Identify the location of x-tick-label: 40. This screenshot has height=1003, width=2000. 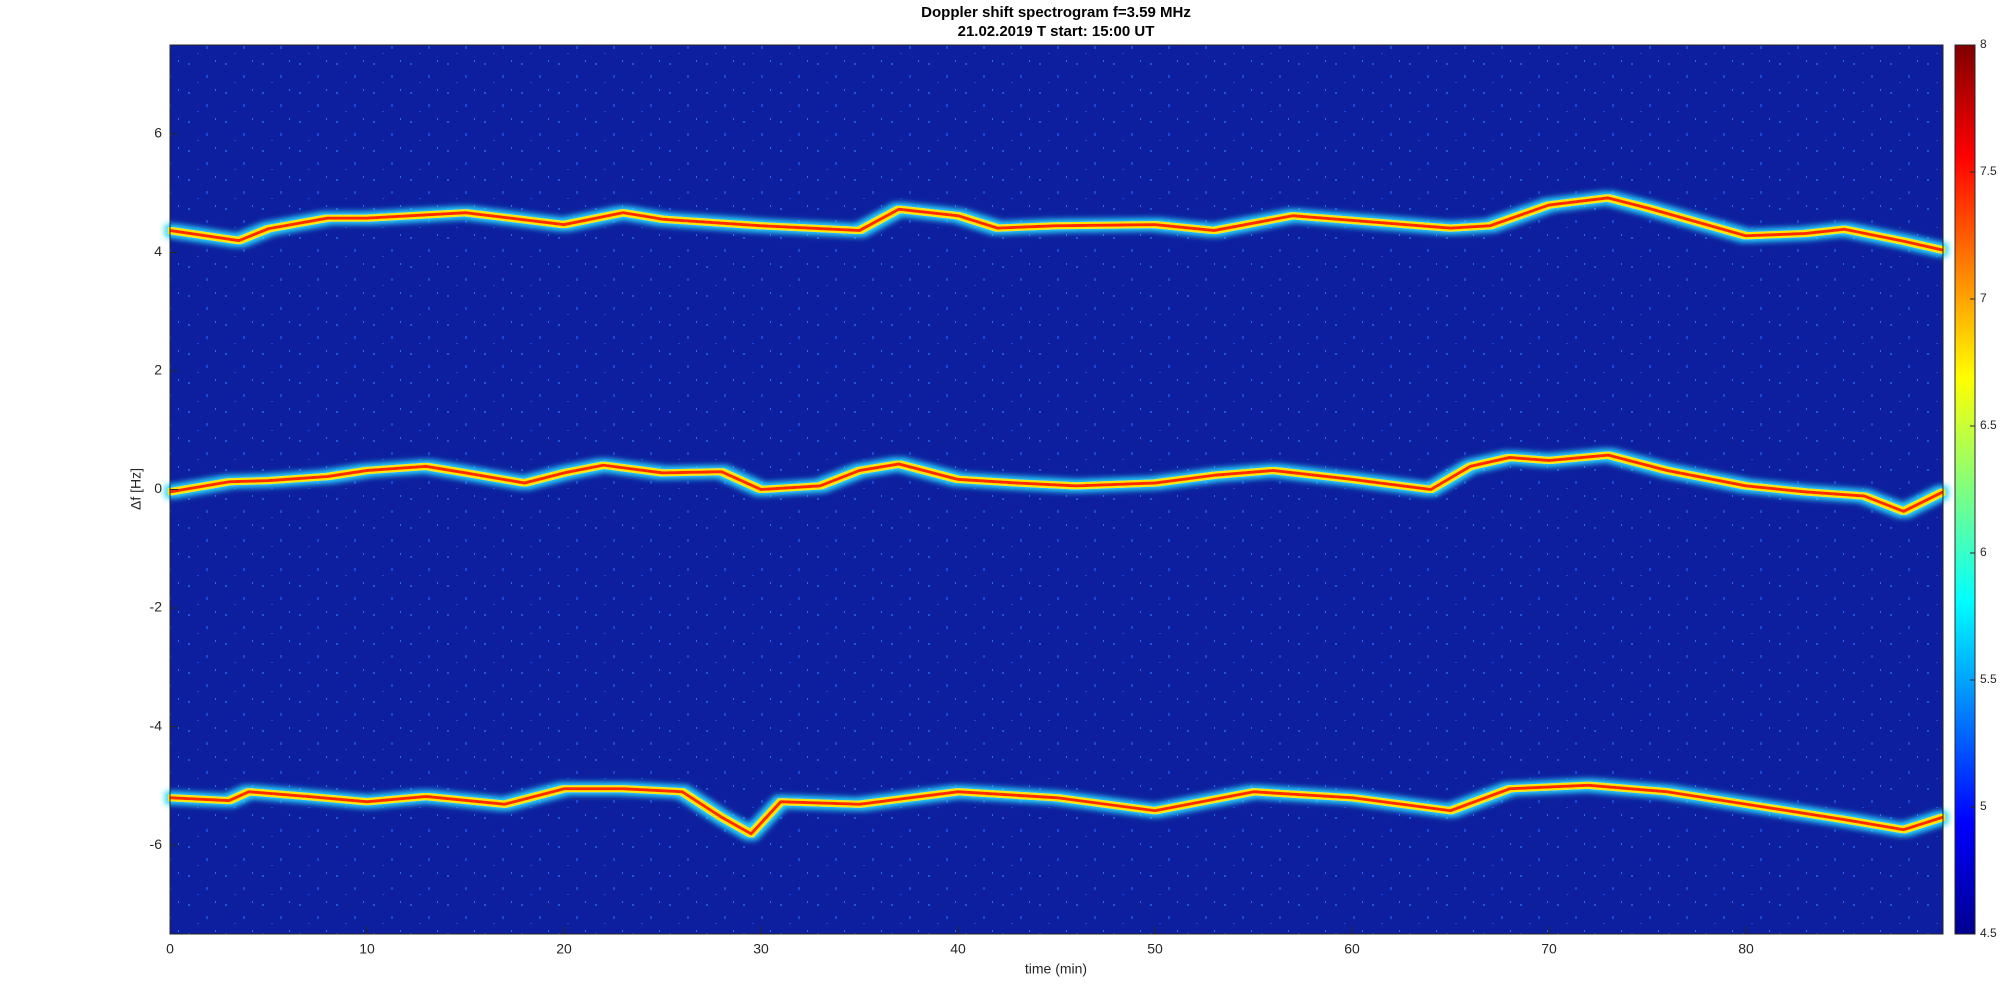
(958, 949).